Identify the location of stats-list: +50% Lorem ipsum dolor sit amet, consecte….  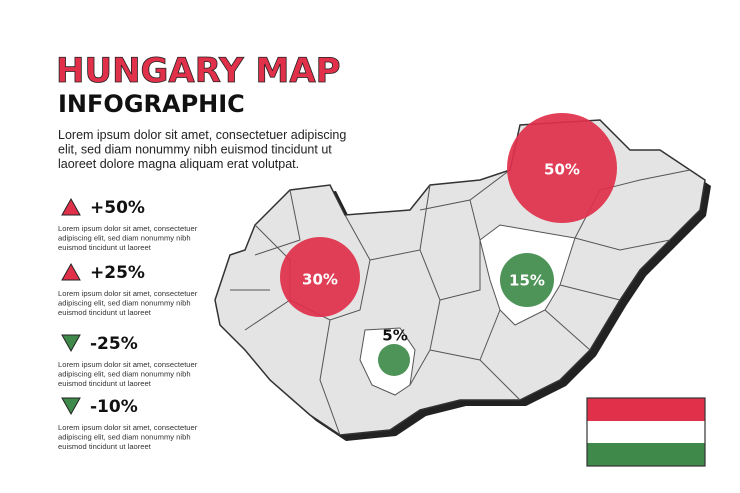
(128, 324).